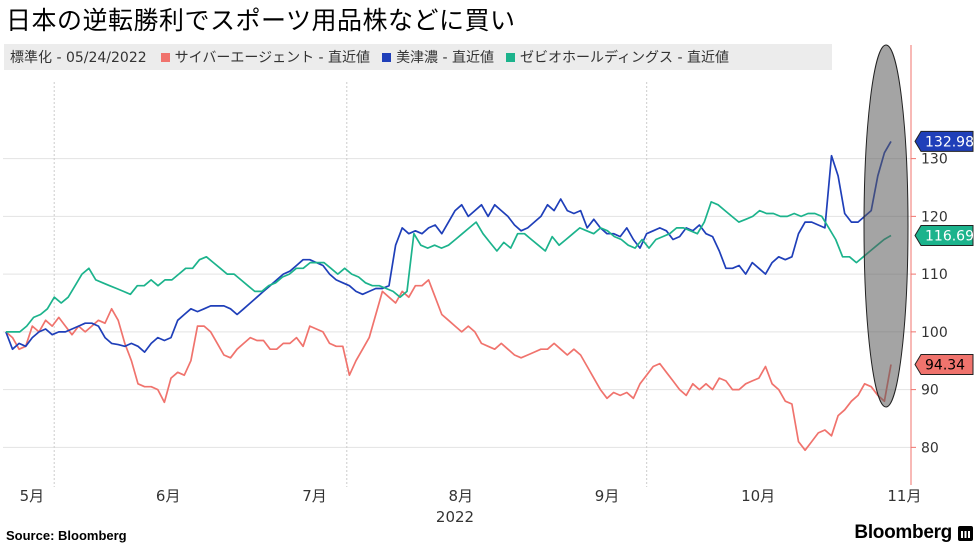 The height and width of the screenshot is (549, 977). What do you see at coordinates (949, 142) in the screenshot?
I see `value-tag-text-0: 132.98` at bounding box center [949, 142].